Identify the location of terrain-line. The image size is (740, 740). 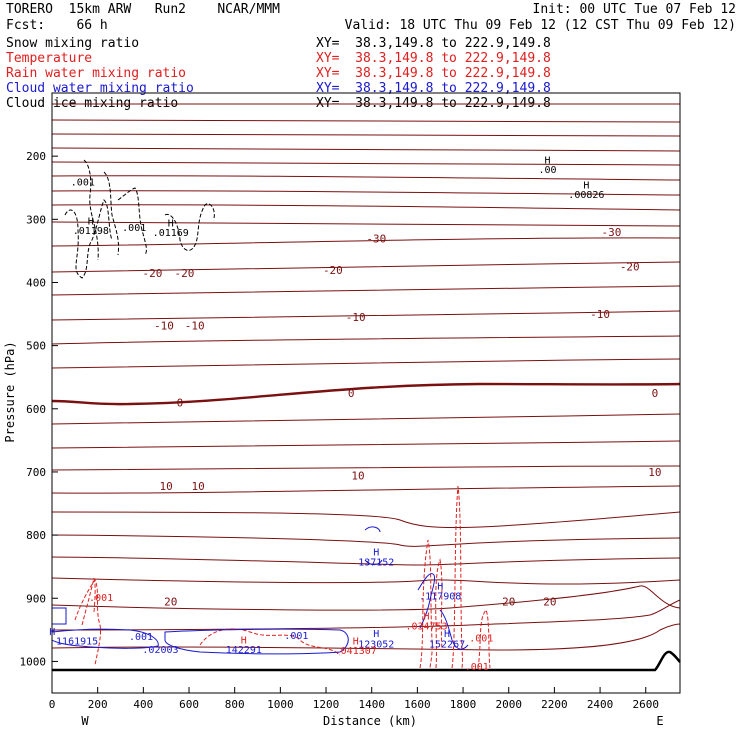
(366, 661).